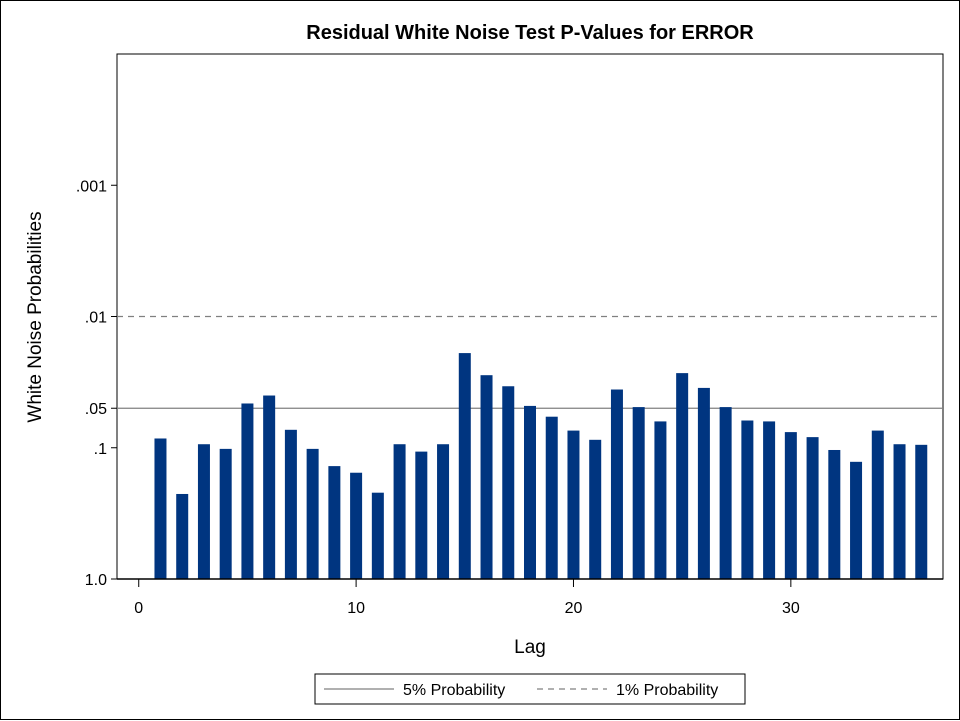 This screenshot has height=721, width=960. I want to click on legend: 5% Probability 1% Probability, so click(530, 689).